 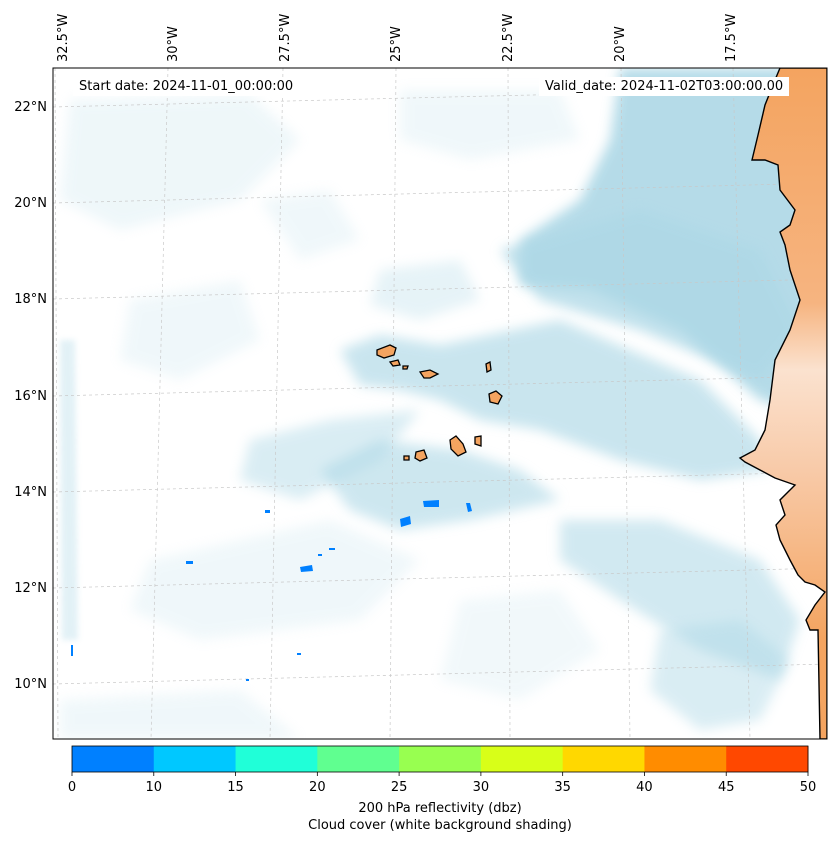 I want to click on lat-tick-label: 16°N, so click(x=30, y=396).